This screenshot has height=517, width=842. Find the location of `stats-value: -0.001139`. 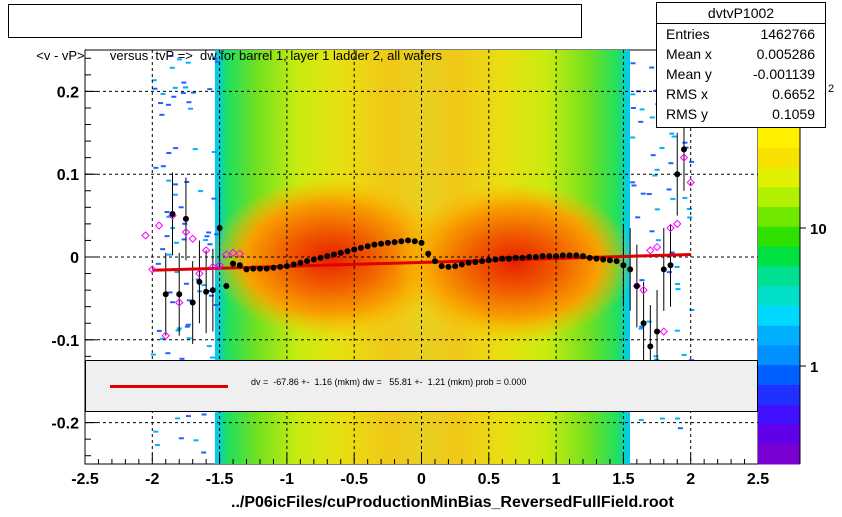

stats-value: -0.001139 is located at coordinates (783, 74).